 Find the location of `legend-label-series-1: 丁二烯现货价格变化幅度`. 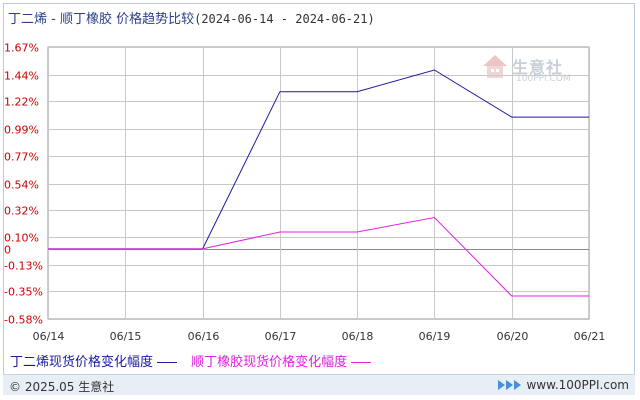

legend-label-series-1: 丁二烯现货价格变化幅度 is located at coordinates (82, 362).